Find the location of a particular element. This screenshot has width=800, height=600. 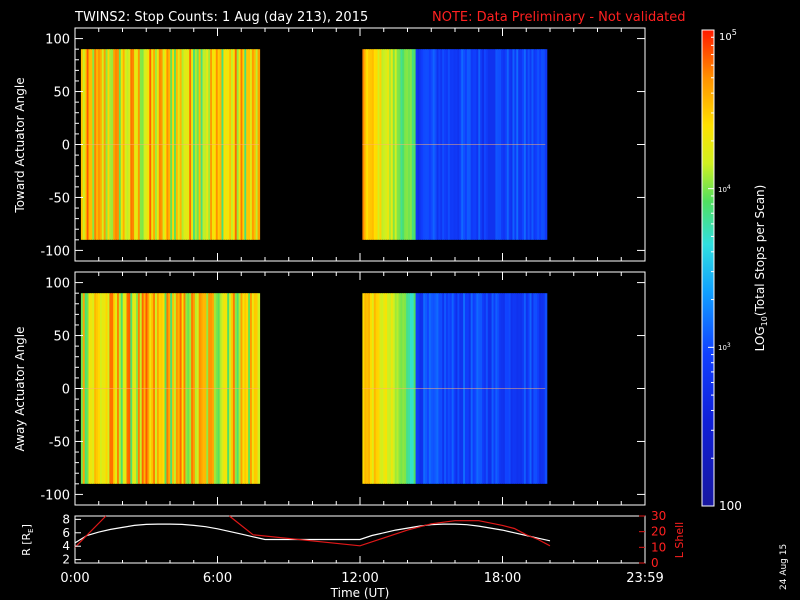

x-tick-label-4: 23:59 is located at coordinates (644, 578).